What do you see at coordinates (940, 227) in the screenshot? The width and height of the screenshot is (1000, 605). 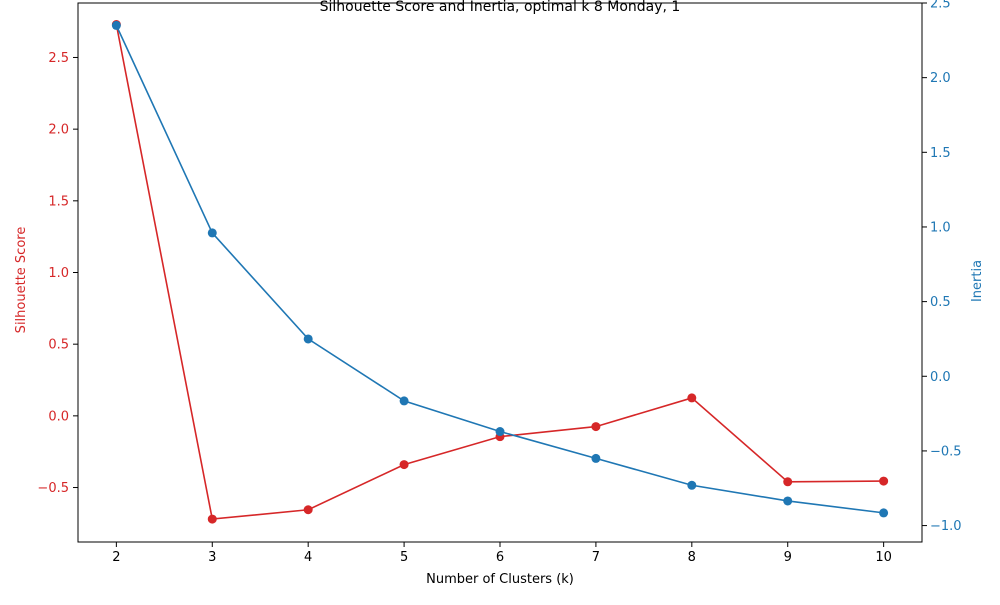 I see `right-y-tick-label: 1.0` at bounding box center [940, 227].